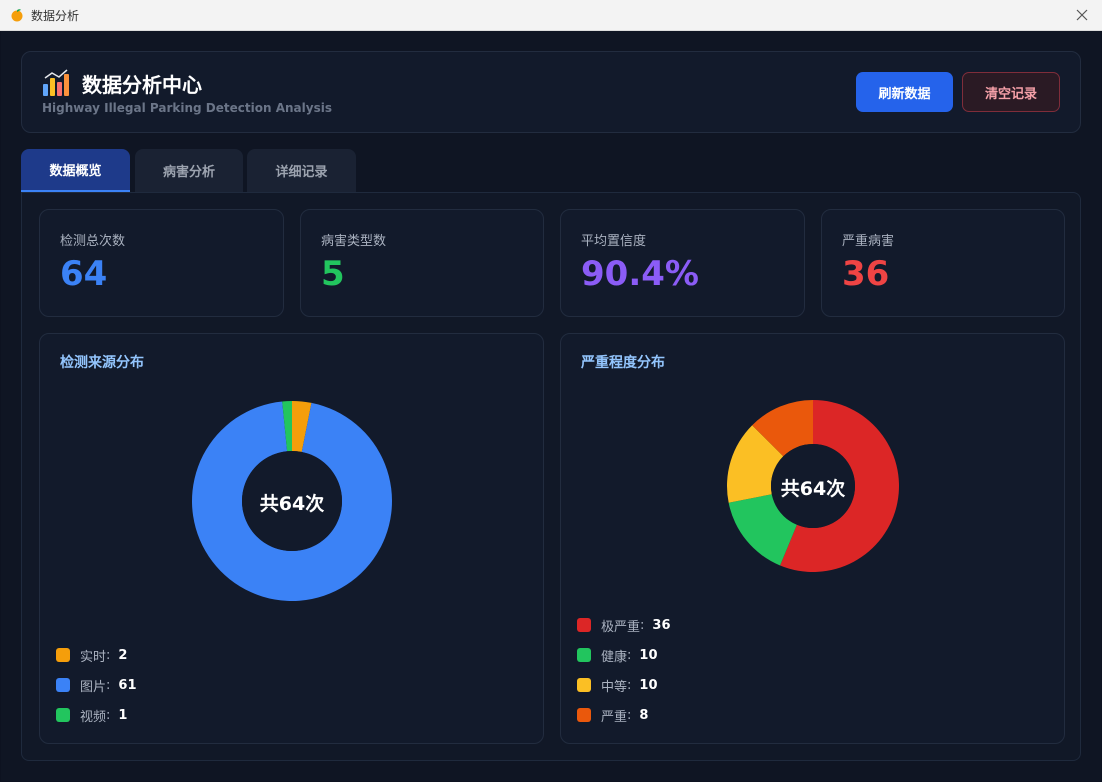 This screenshot has width=1102, height=782. Describe the element at coordinates (644, 715) in the screenshot. I see `legend-value: 8` at that location.